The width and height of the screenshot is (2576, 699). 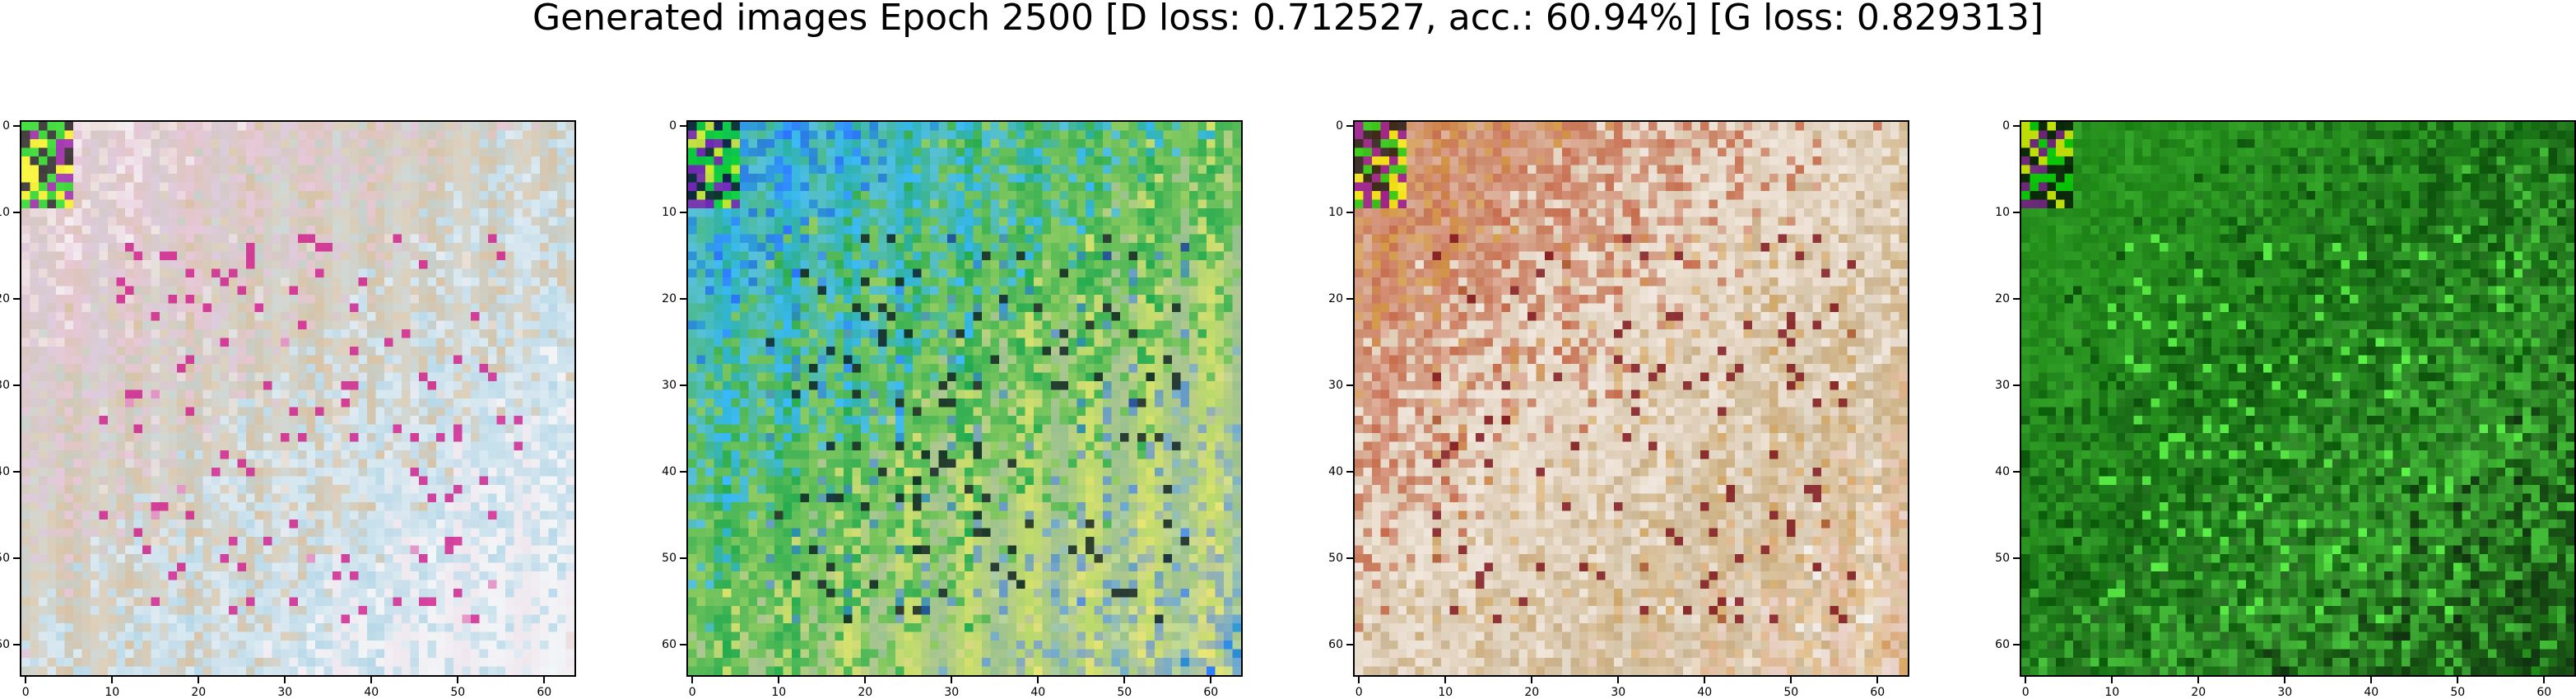 I want to click on y-tick-label: 10, so click(x=5, y=213).